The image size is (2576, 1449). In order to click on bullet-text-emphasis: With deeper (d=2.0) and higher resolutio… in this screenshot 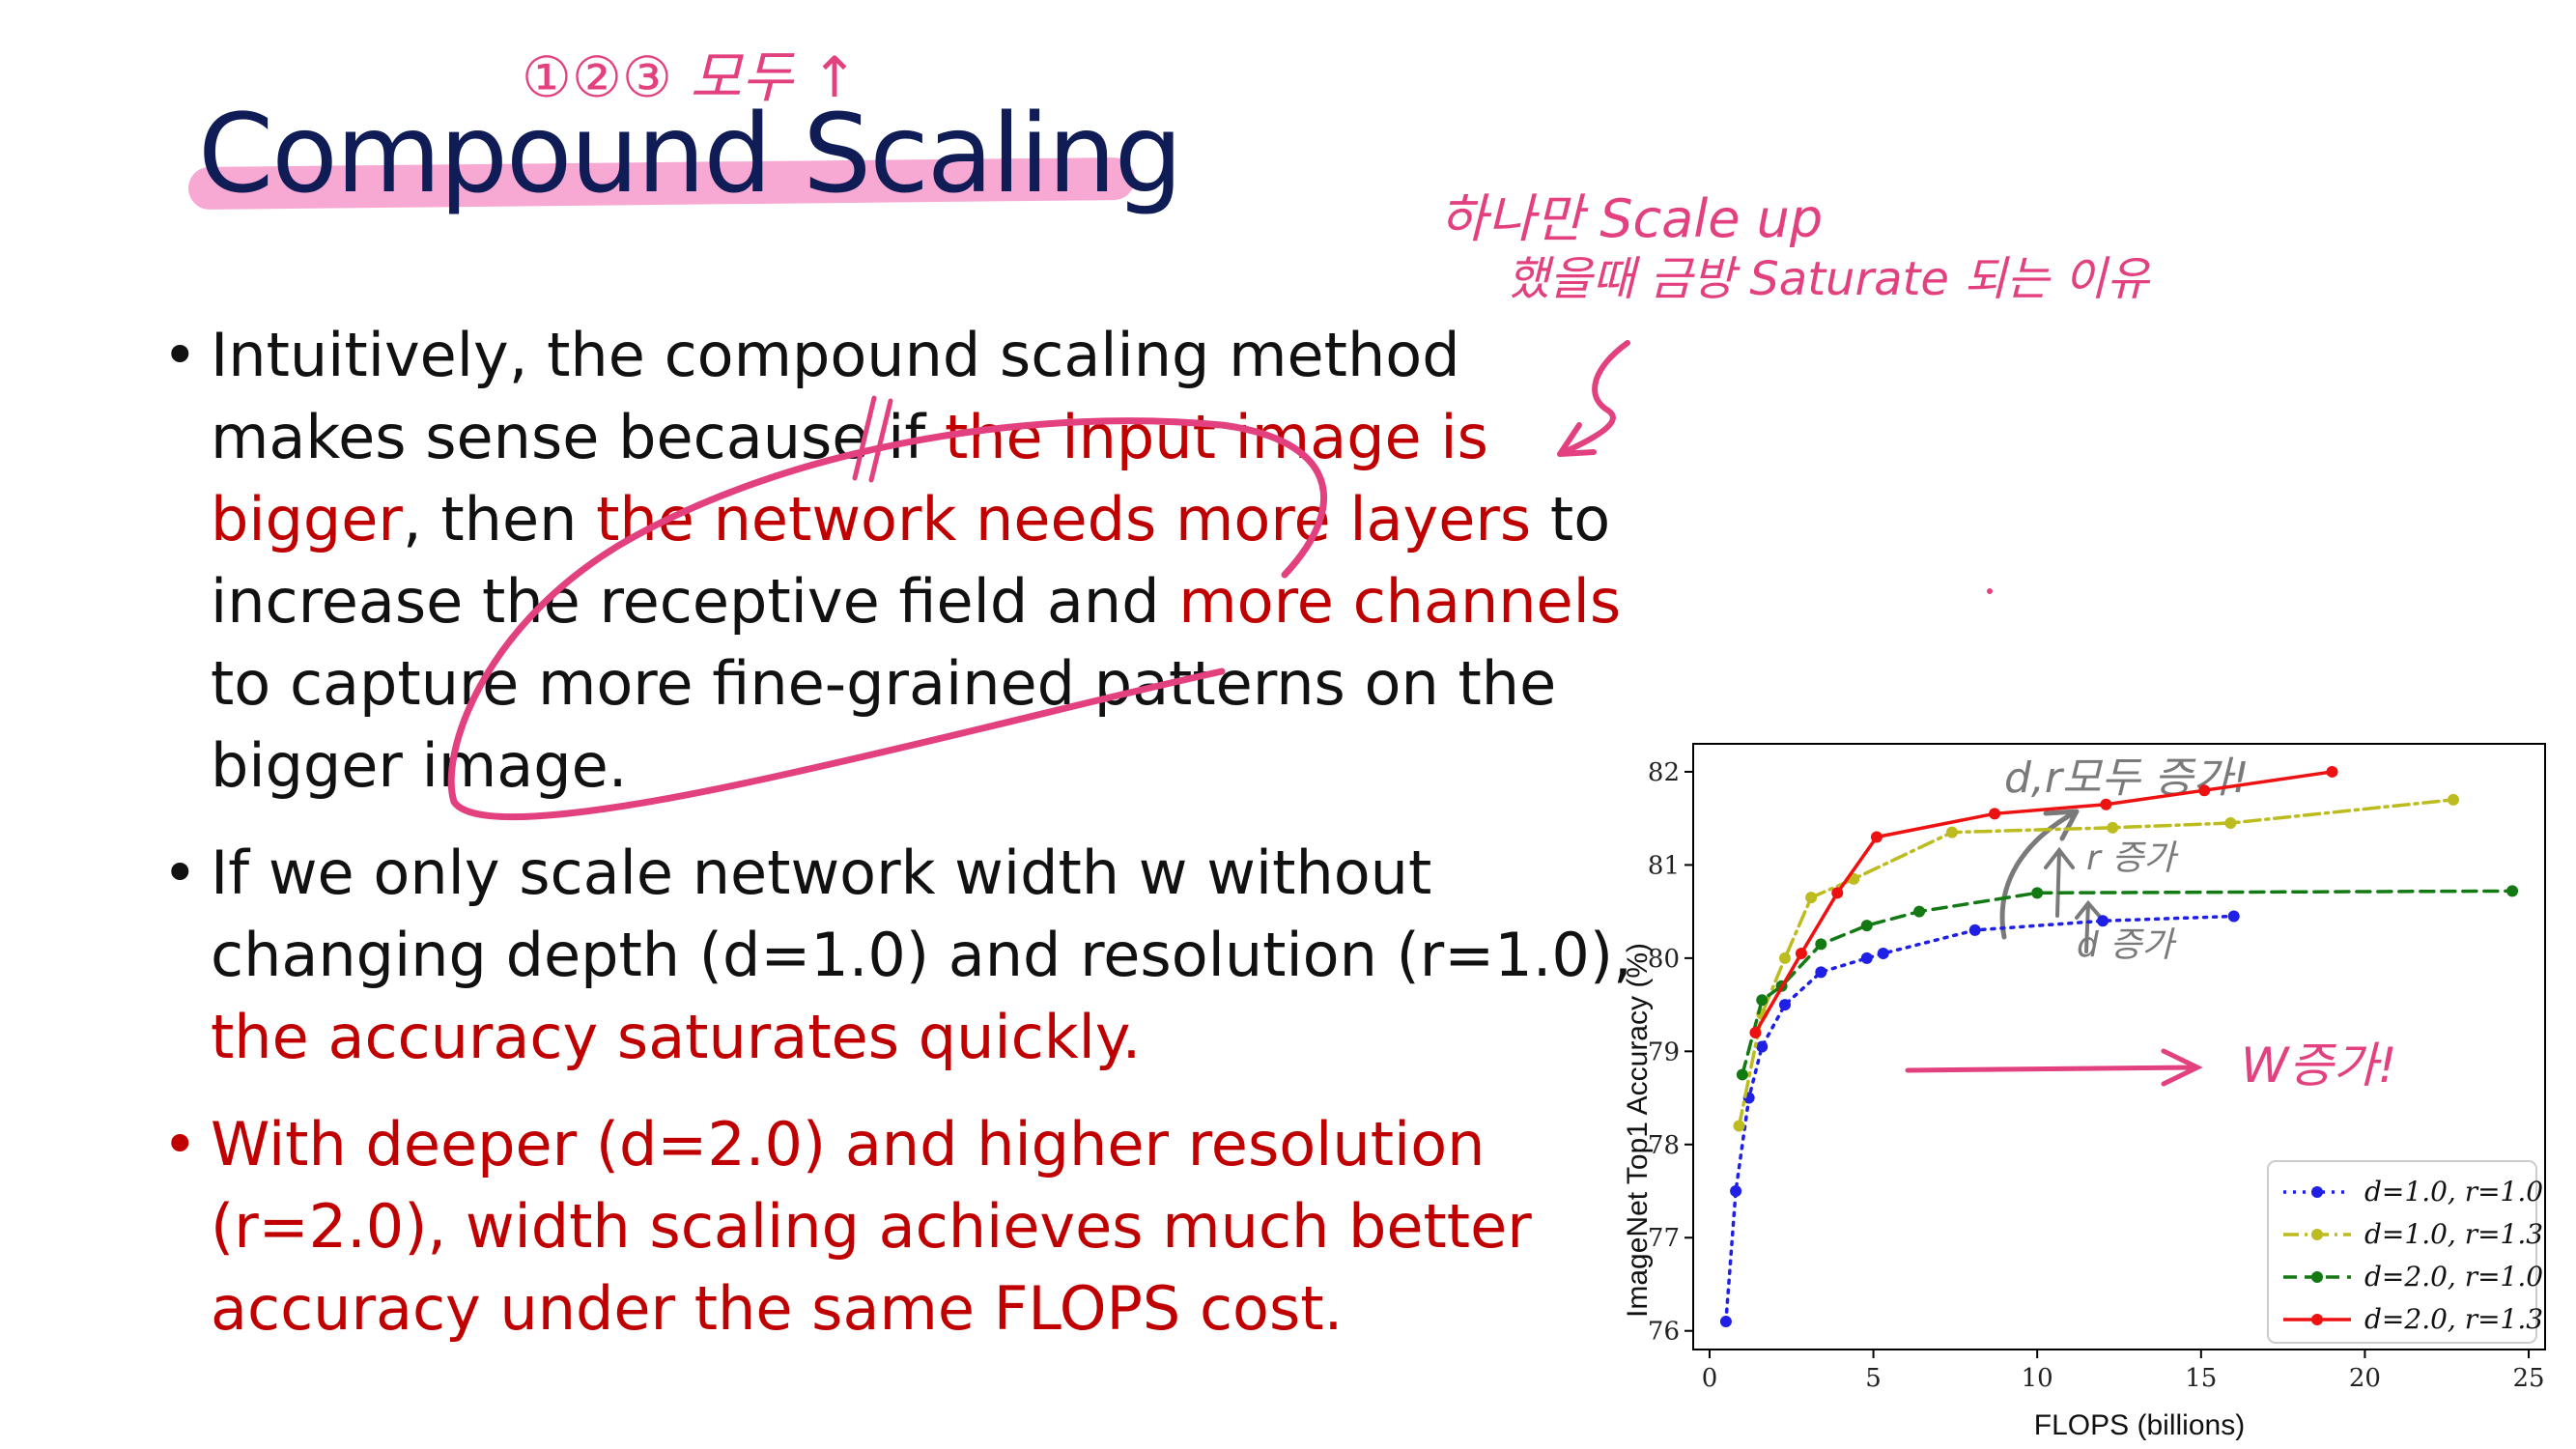, I will do `click(871, 1226)`.